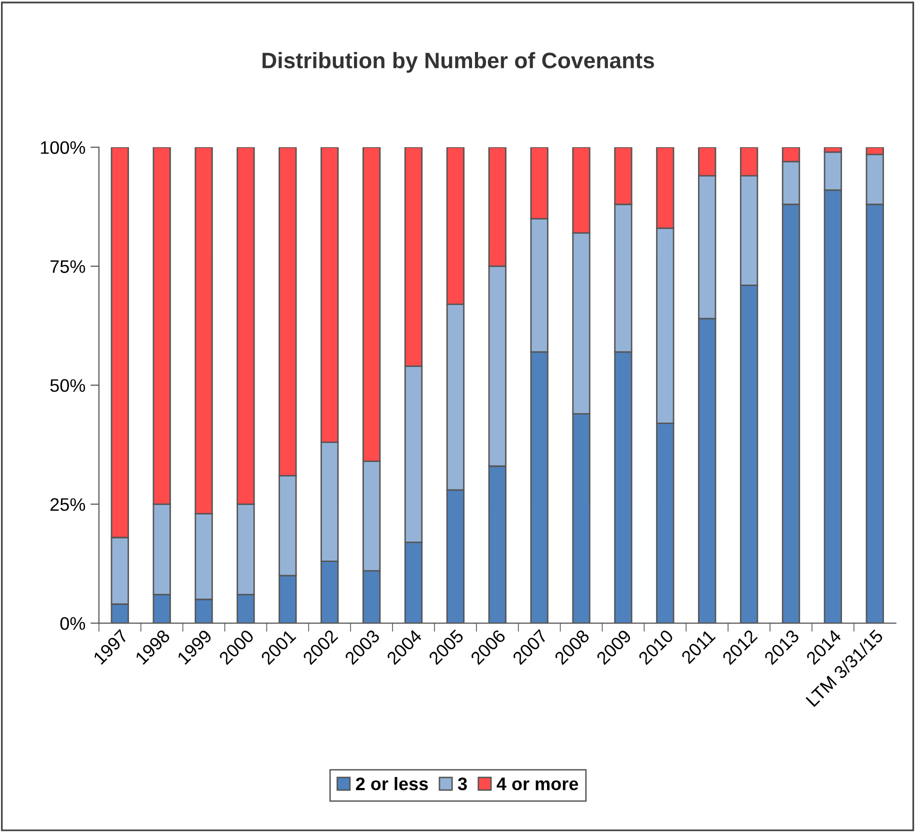  Describe the element at coordinates (458, 62) in the screenshot. I see `chart-title: Distribution by Number of Covenants` at that location.